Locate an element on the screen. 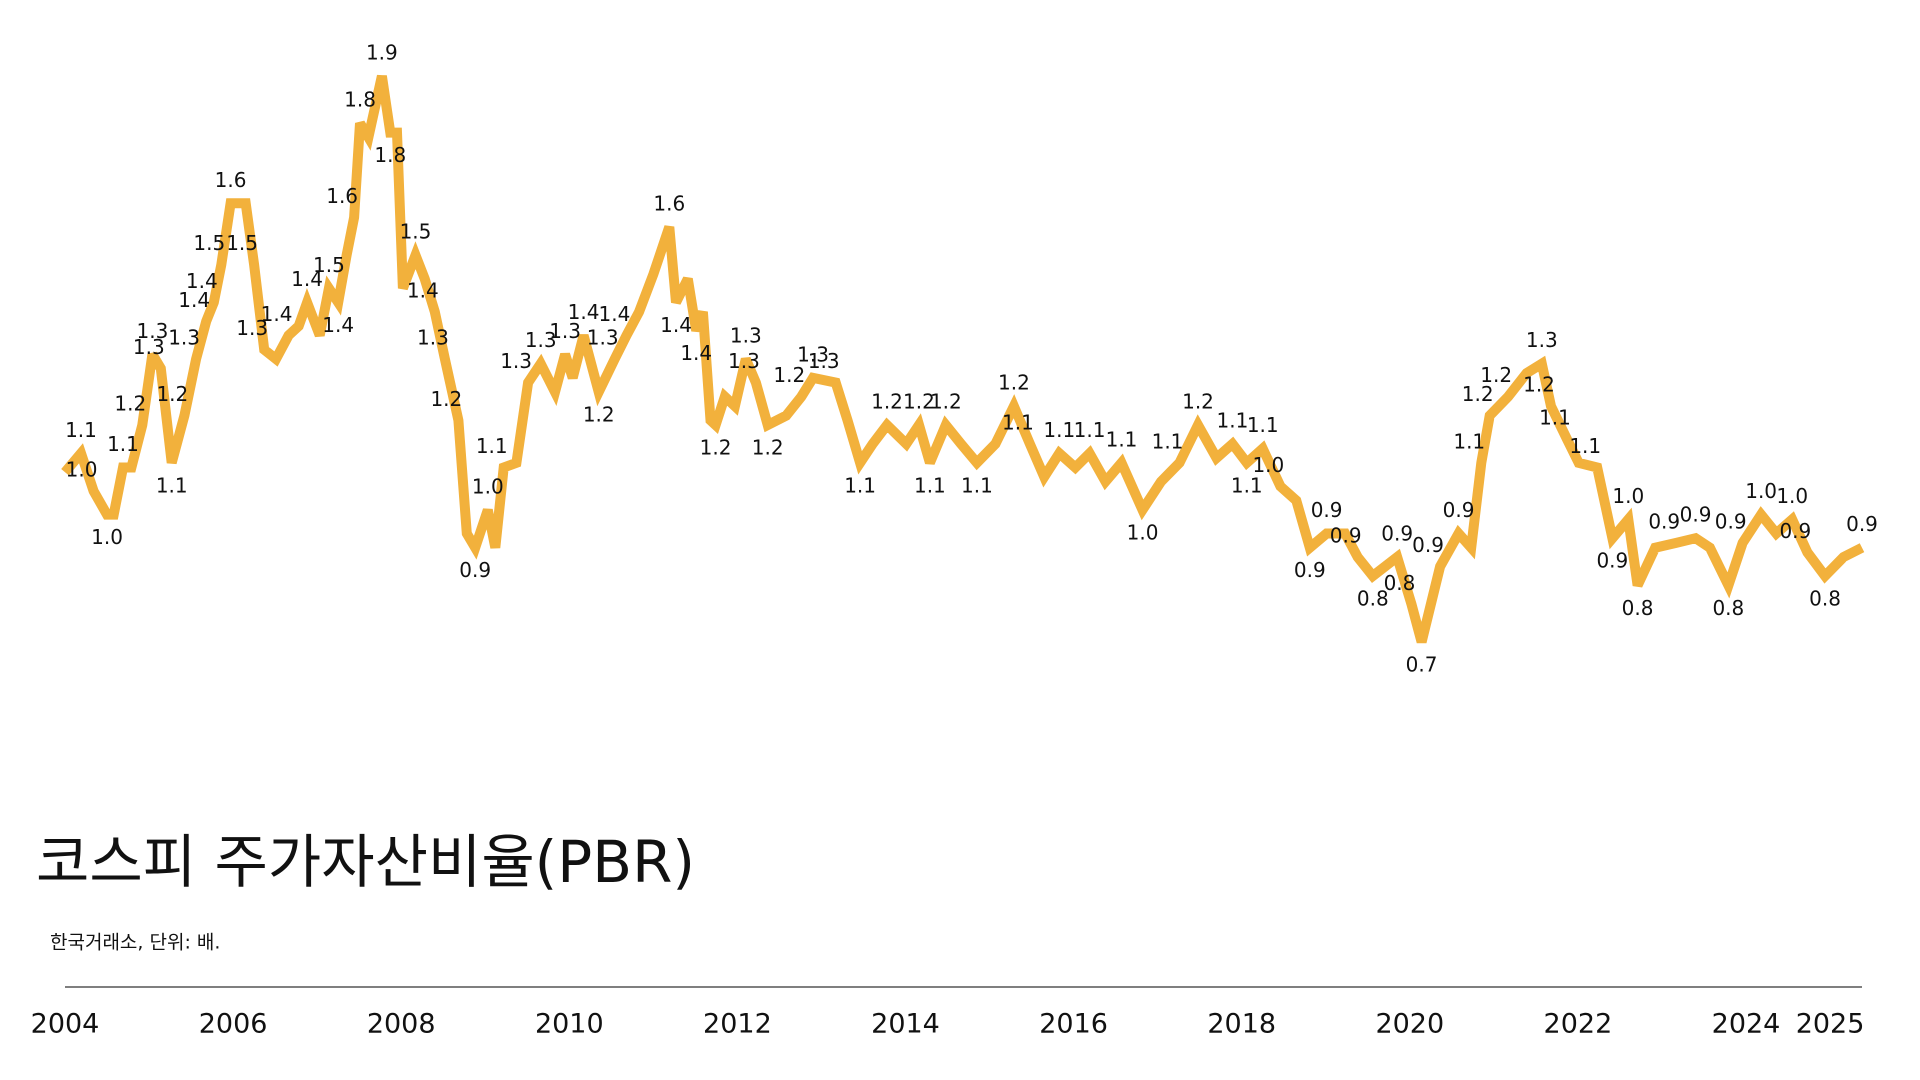 The image size is (1920, 1080). x-tick-label: 2024 is located at coordinates (1746, 1024).